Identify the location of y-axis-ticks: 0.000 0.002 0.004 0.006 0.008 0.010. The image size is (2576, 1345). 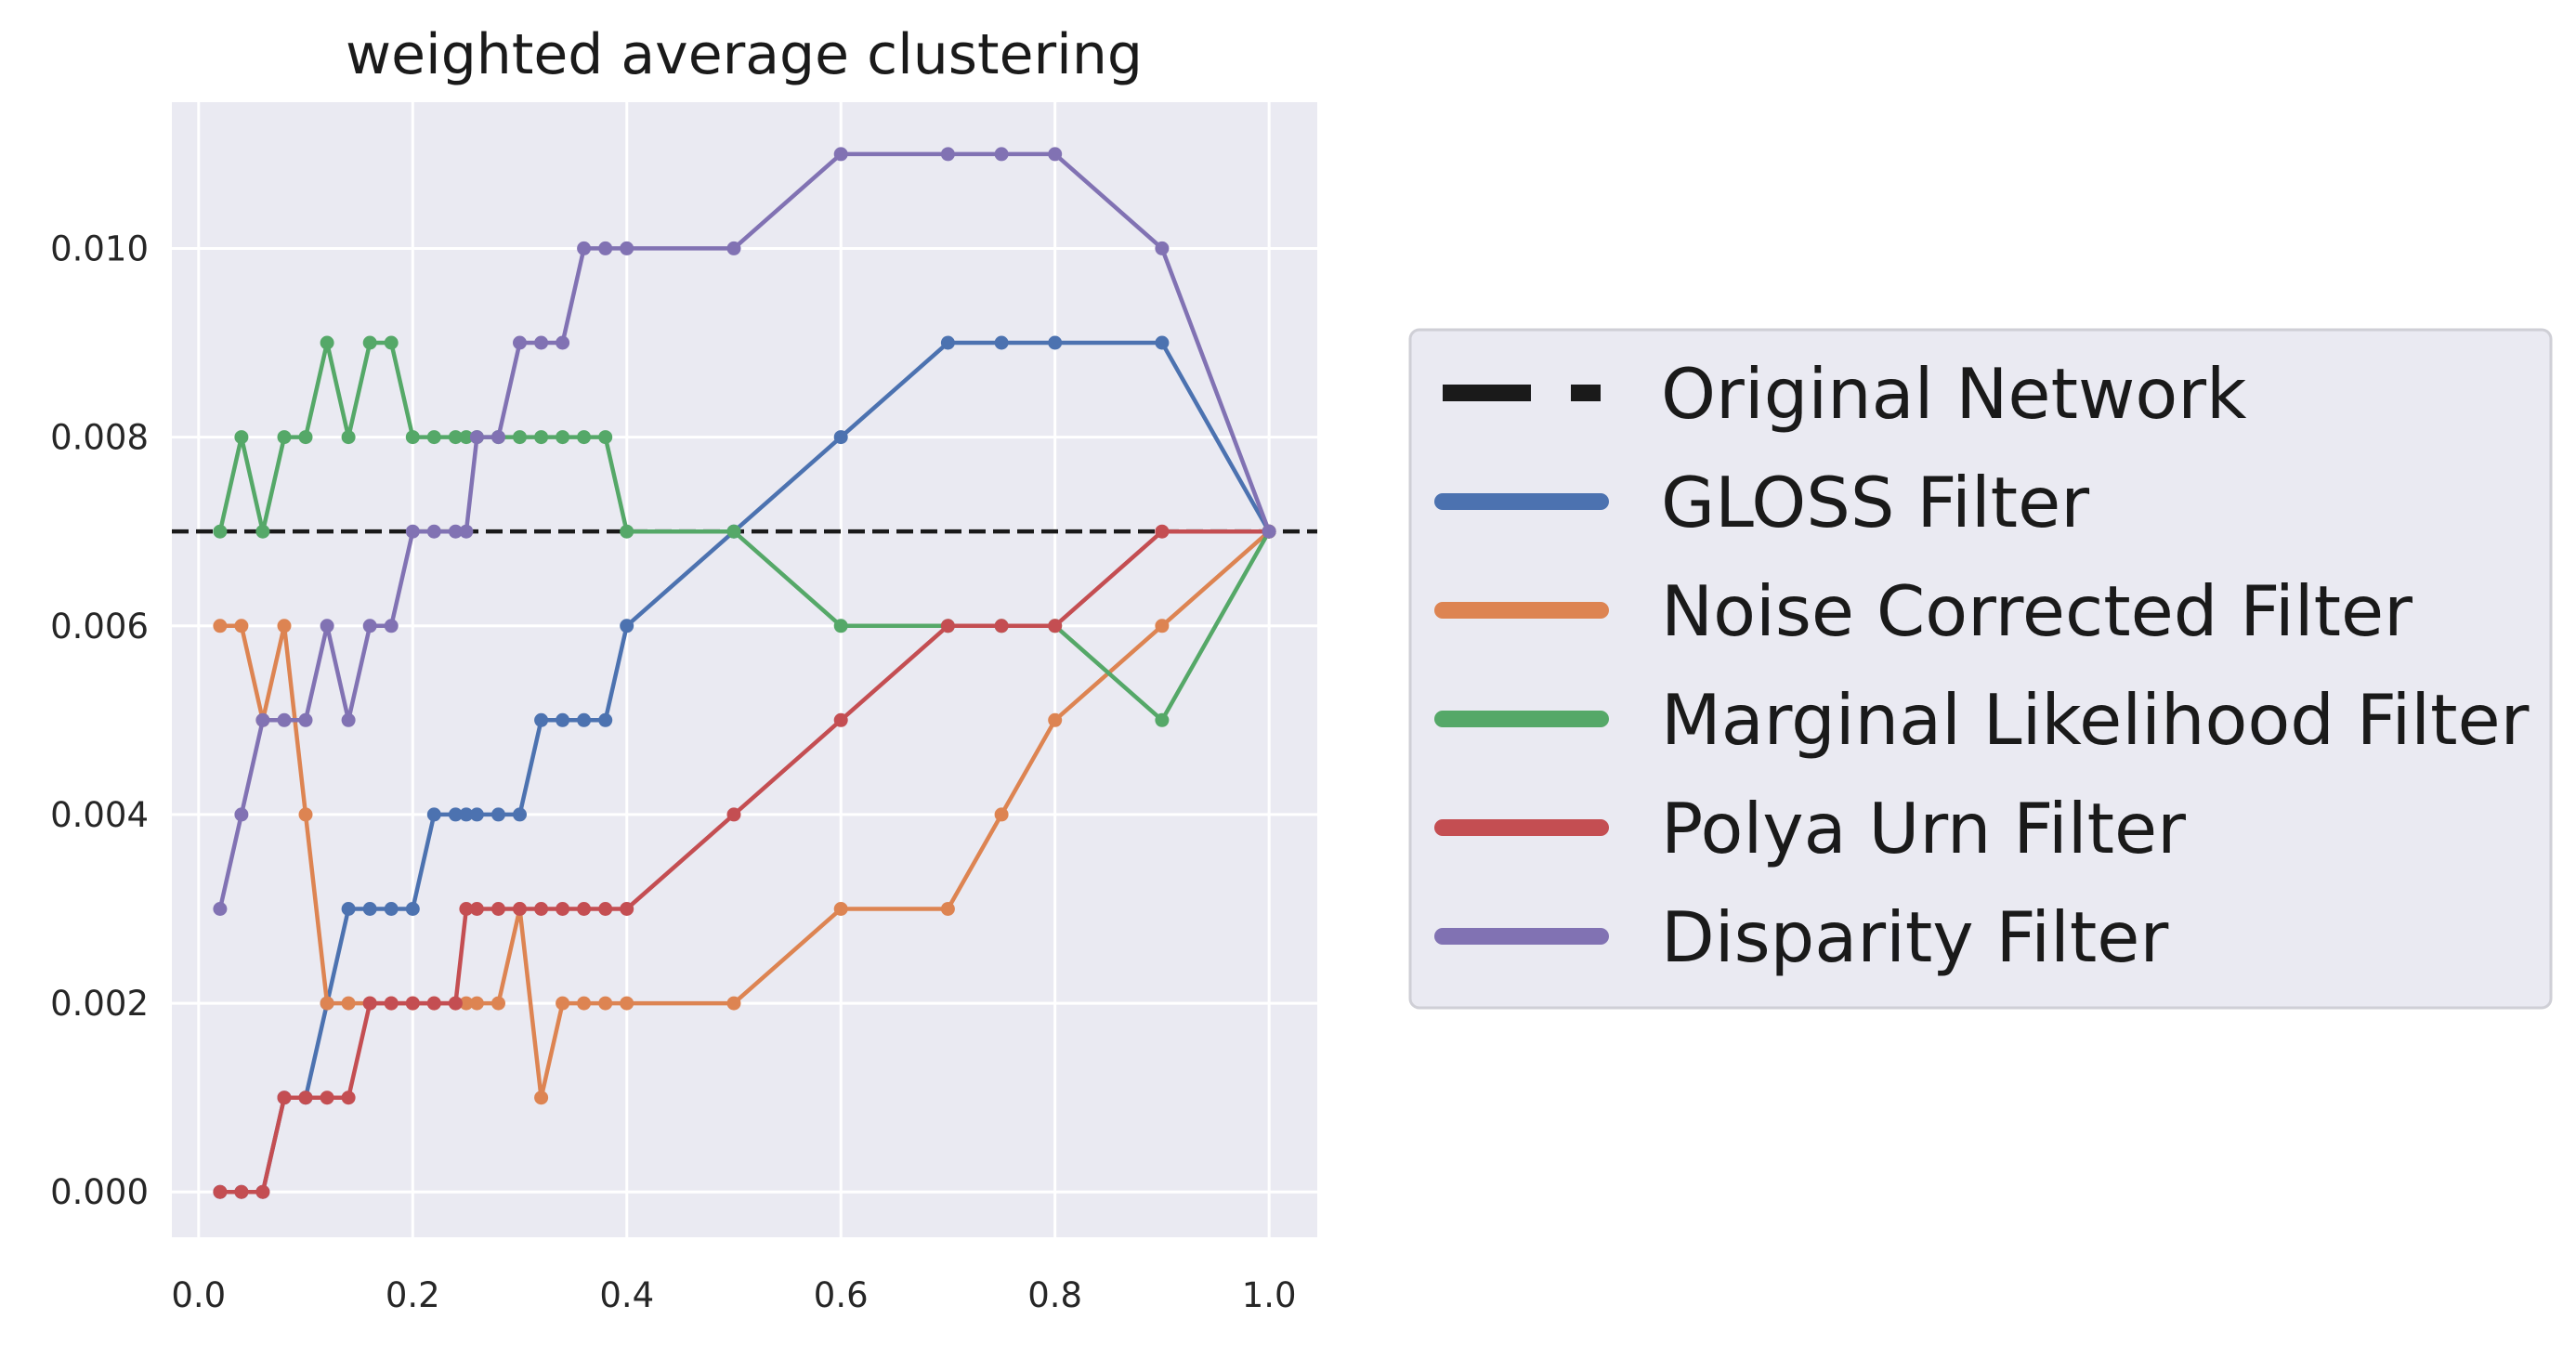
(99, 720).